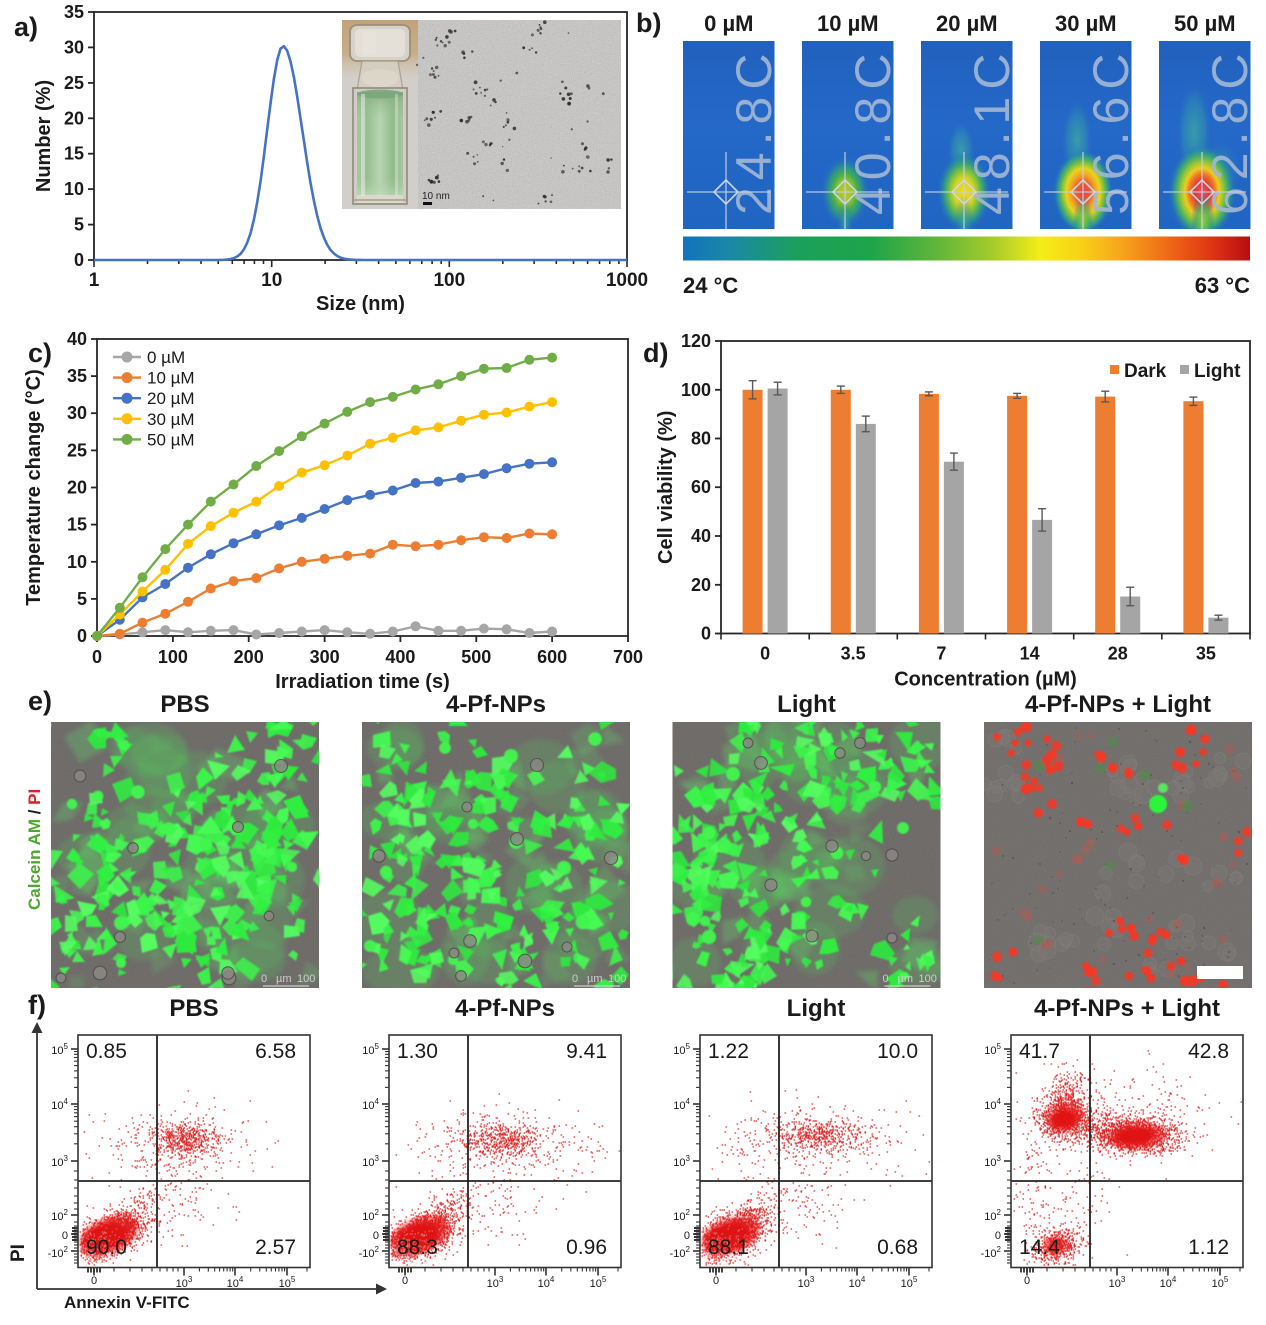  I want to click on svg-text: 42.8, so click(1208, 1051).